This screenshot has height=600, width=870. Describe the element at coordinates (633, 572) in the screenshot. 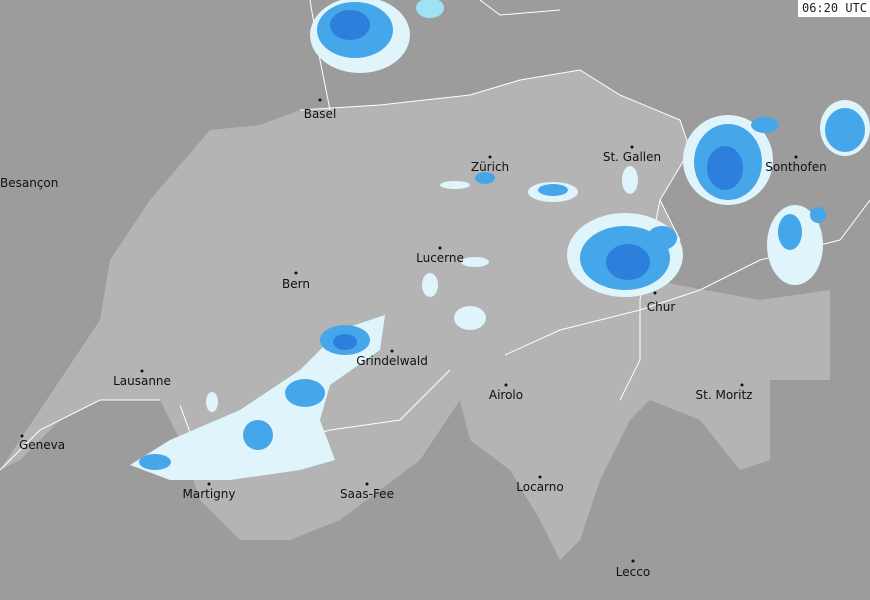

I see `city-lecco: Lecco` at that location.